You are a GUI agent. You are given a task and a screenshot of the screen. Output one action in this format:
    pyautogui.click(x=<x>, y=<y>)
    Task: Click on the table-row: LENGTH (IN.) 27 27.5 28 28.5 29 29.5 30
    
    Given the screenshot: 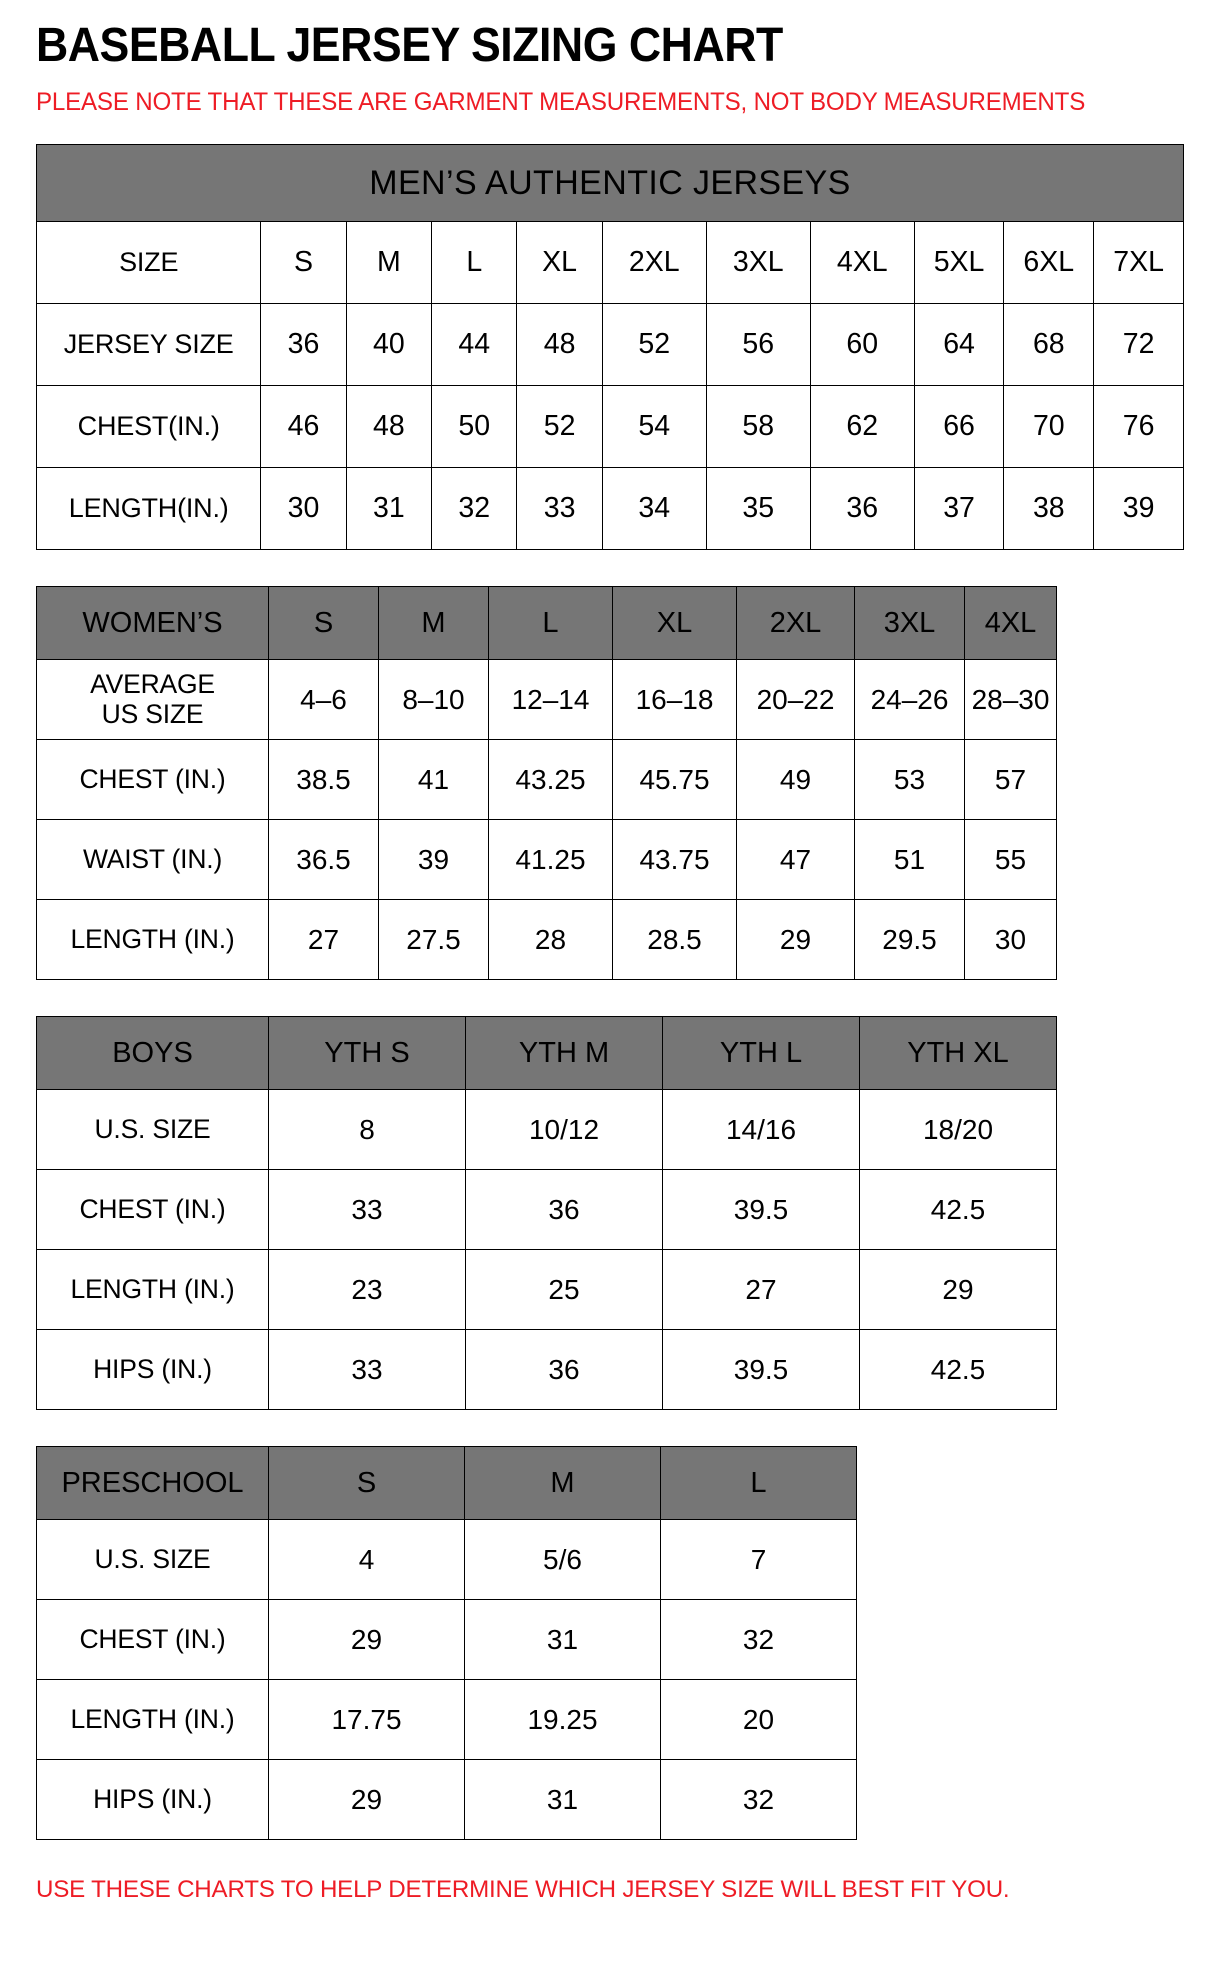 What is the action you would take?
    pyautogui.click(x=546, y=939)
    